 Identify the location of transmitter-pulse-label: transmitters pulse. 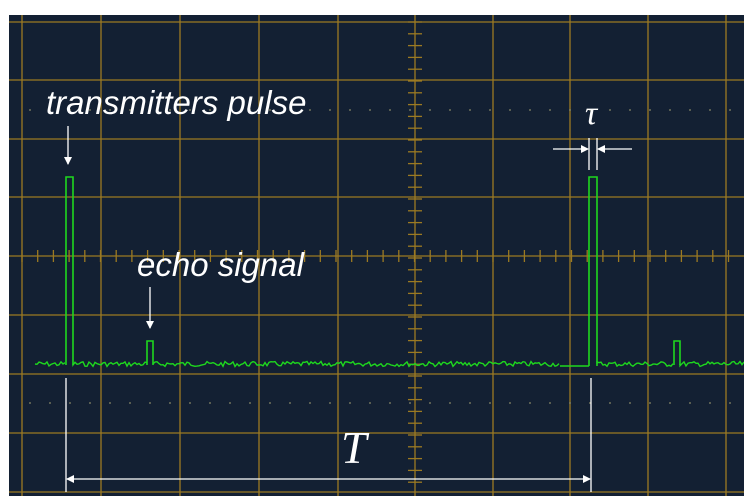
(176, 102).